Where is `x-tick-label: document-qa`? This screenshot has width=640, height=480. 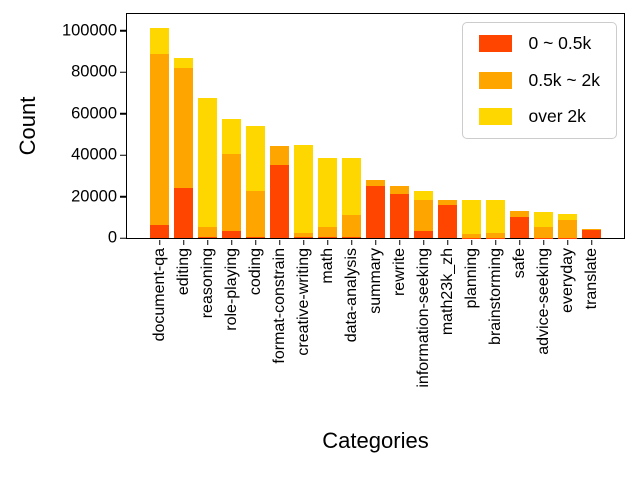
x-tick-label: document-qa is located at coordinates (159, 295).